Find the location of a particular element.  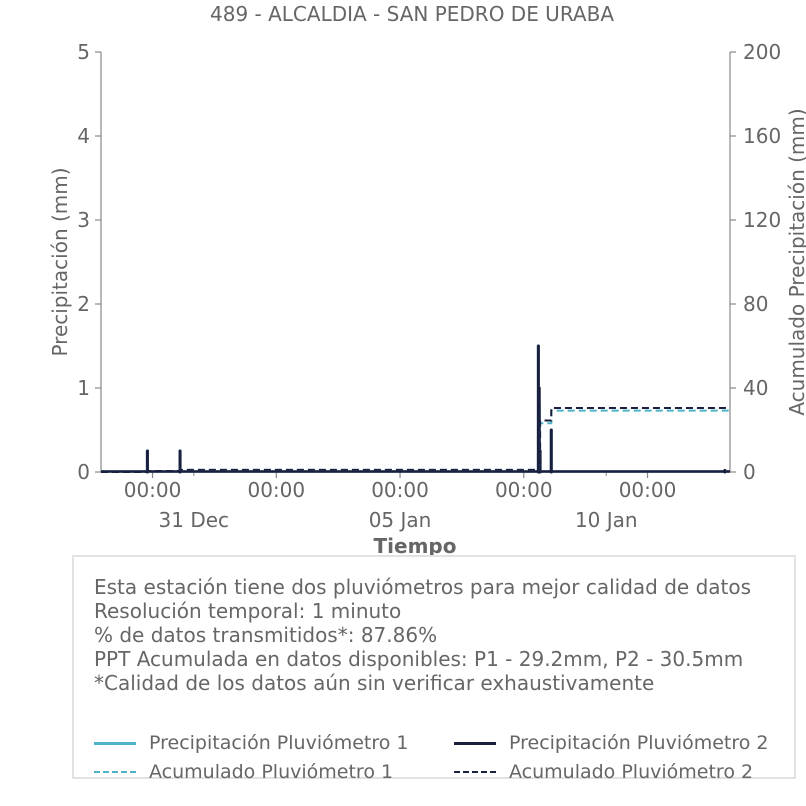

legend-label-precip-p2: Precipitación Pluviómetro 2 is located at coordinates (639, 743).